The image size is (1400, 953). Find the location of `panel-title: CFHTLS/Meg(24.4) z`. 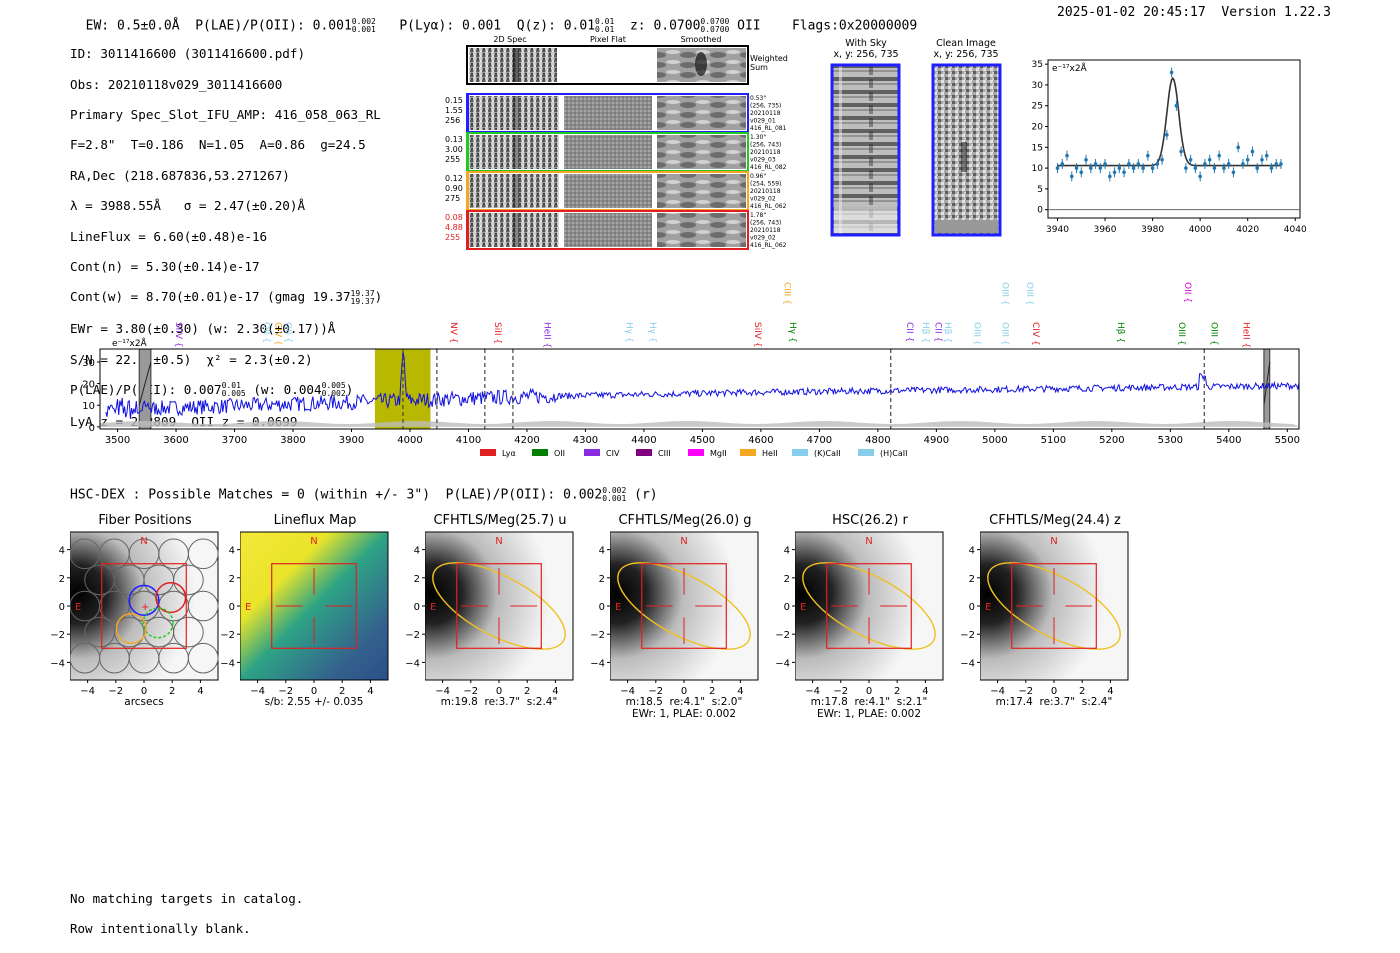

panel-title: CFHTLS/Meg(24.4) z is located at coordinates (1055, 520).